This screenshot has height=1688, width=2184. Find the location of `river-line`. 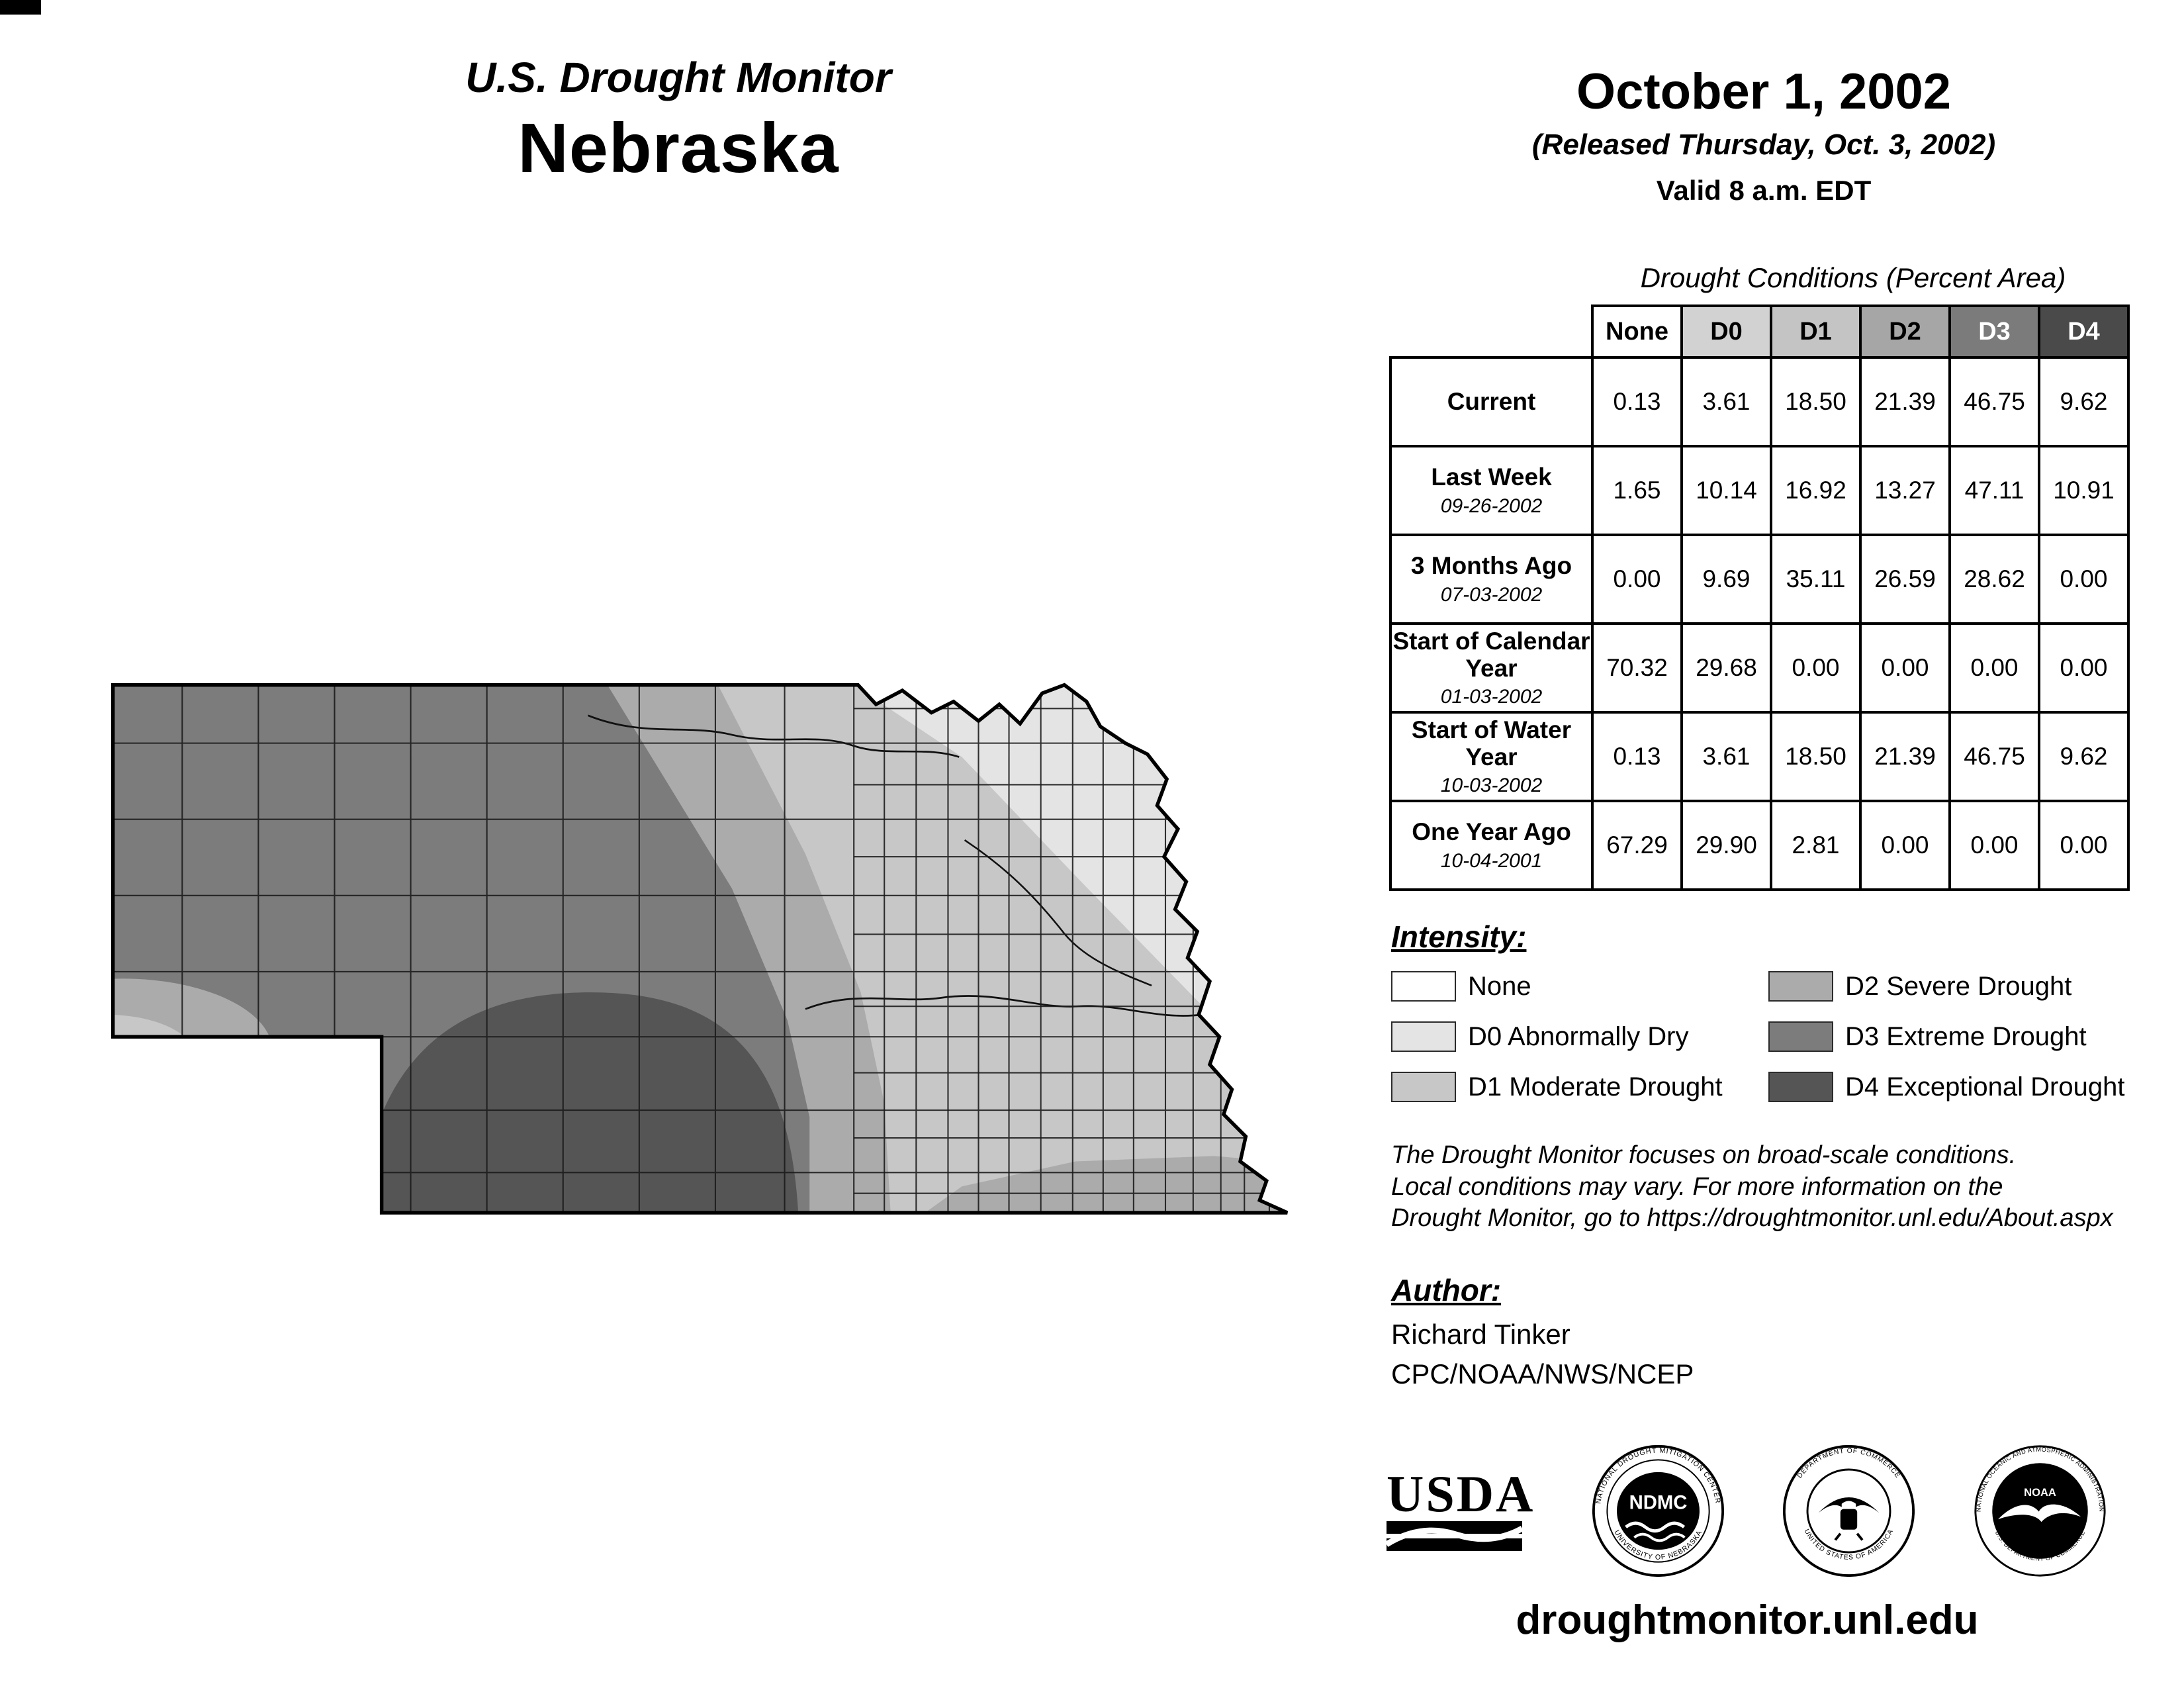

river-line is located at coordinates (773, 736).